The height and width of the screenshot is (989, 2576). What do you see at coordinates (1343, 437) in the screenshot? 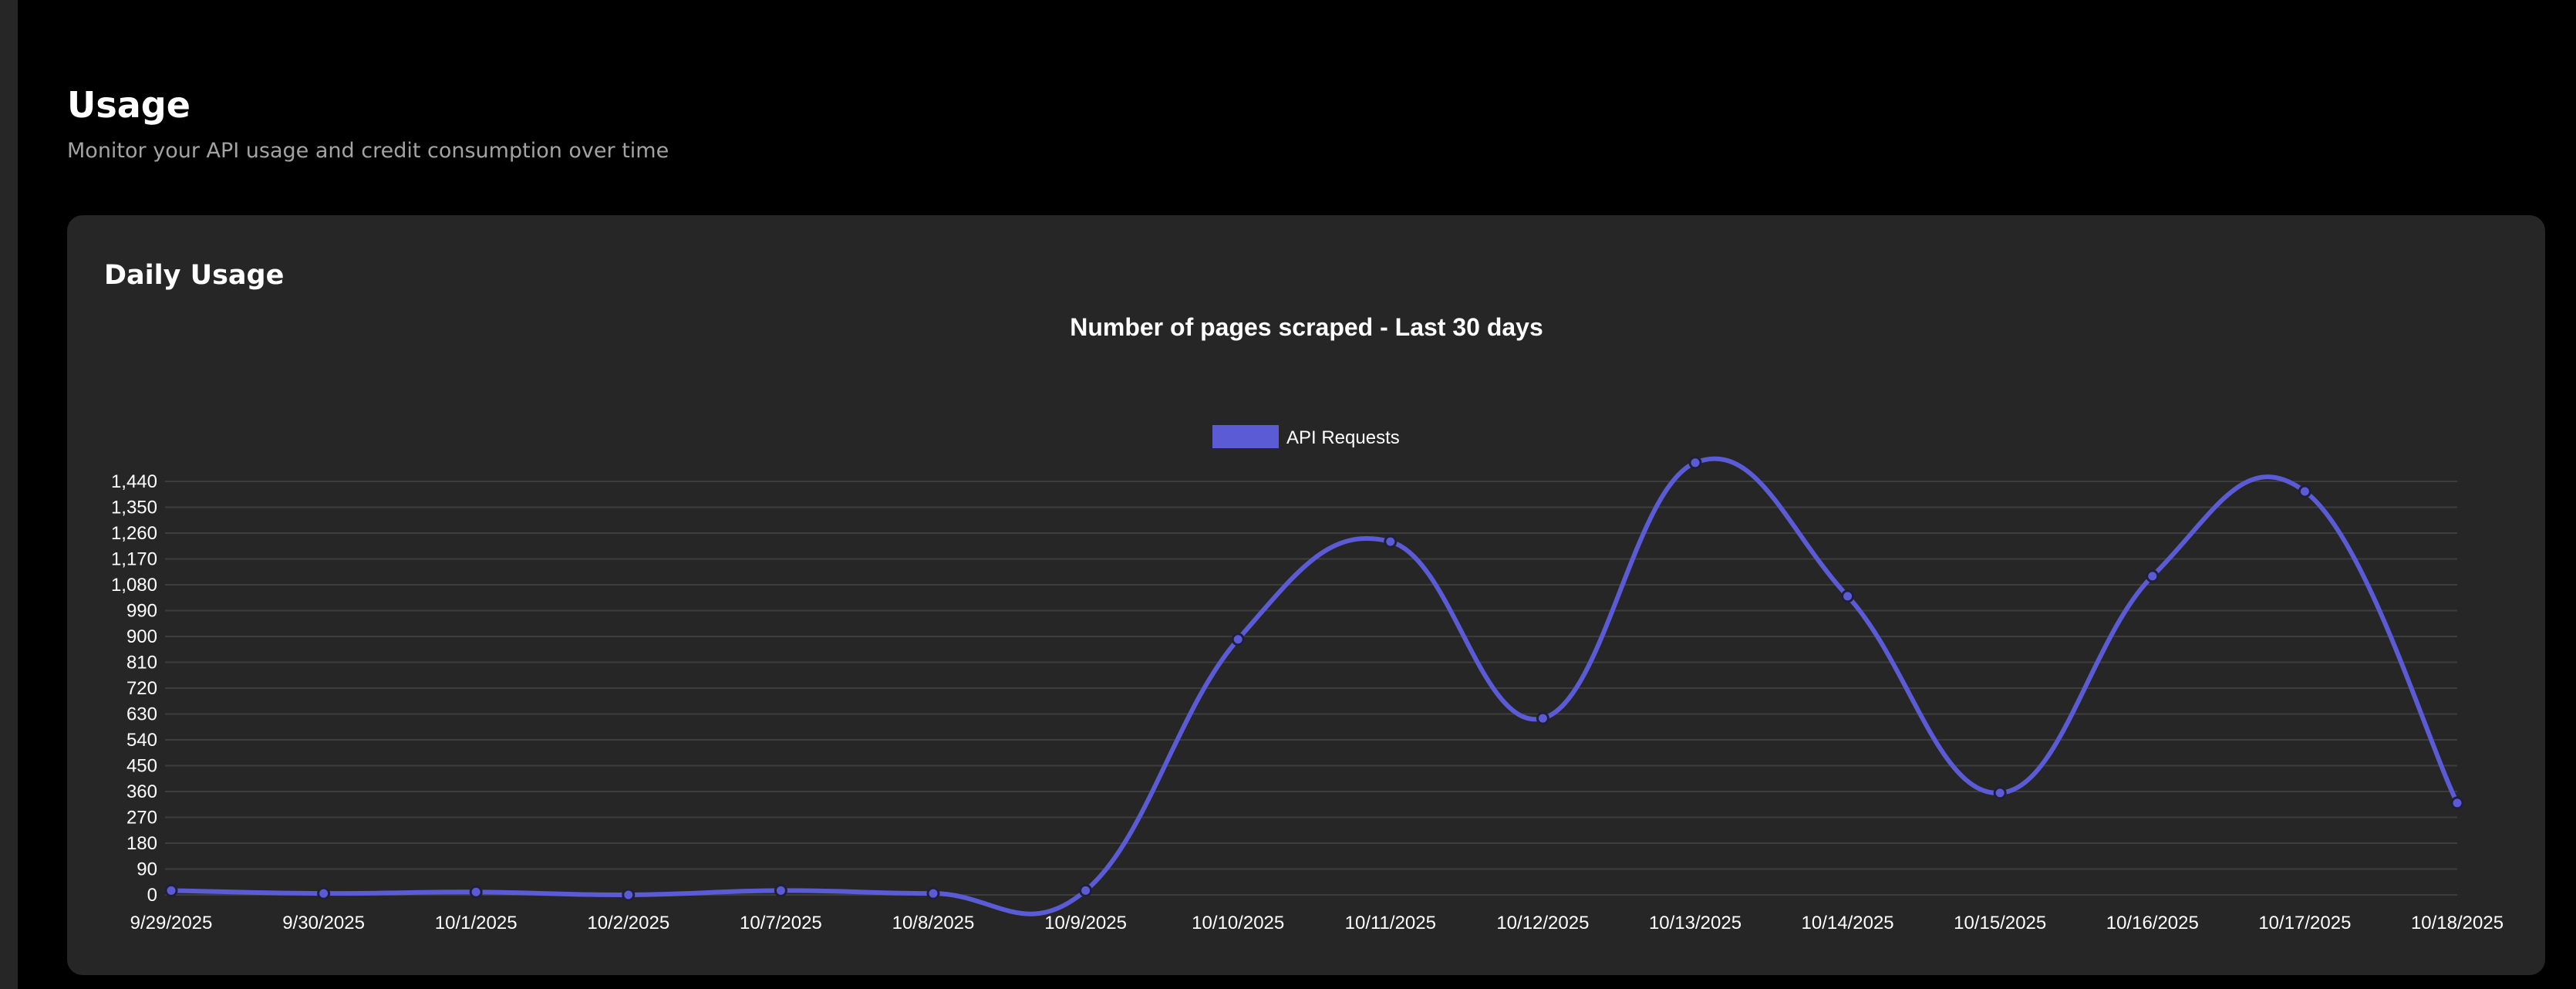
I see `legend-label: API Requests` at bounding box center [1343, 437].